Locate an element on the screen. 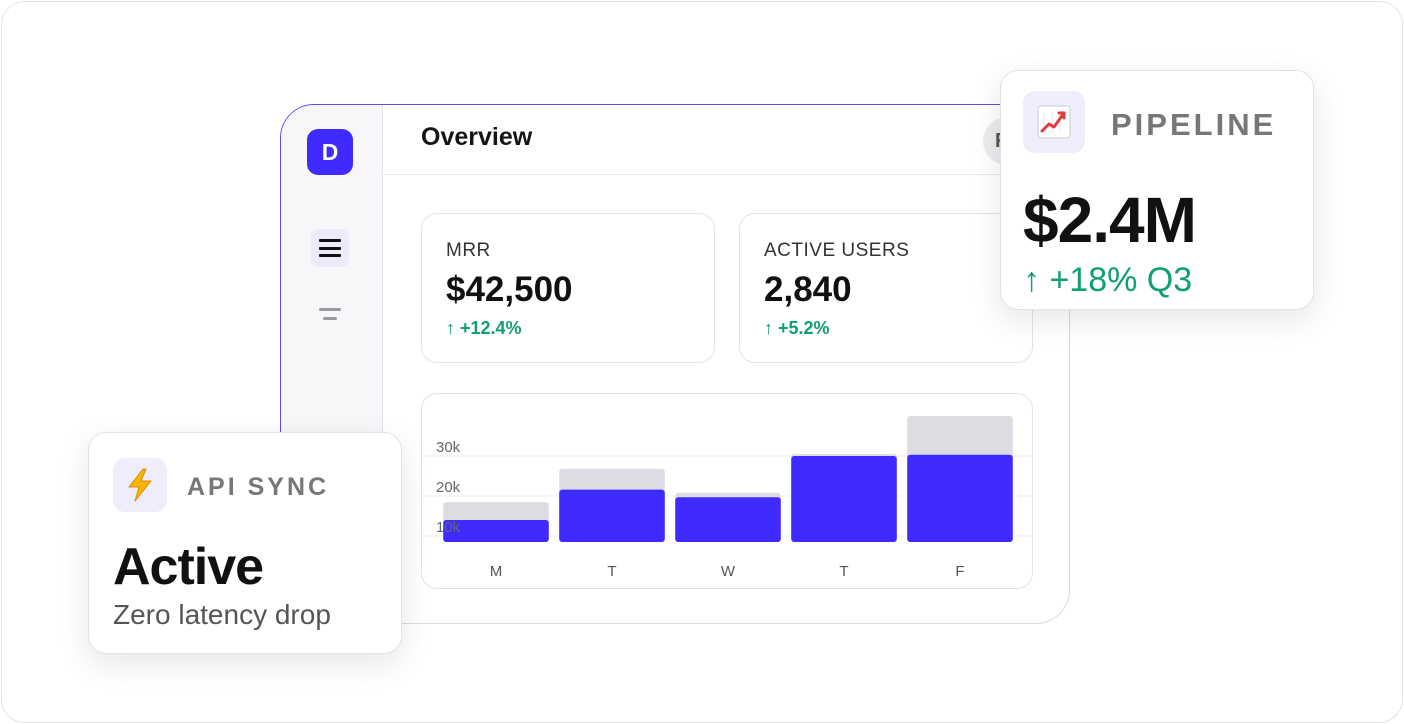  lightning-icon is located at coordinates (140, 485).